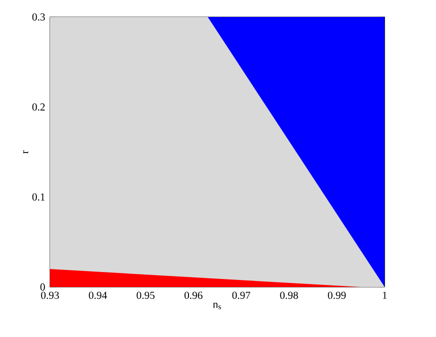 This screenshot has width=436, height=337. Describe the element at coordinates (193, 295) in the screenshot. I see `x-tick-label: 0.96` at that location.